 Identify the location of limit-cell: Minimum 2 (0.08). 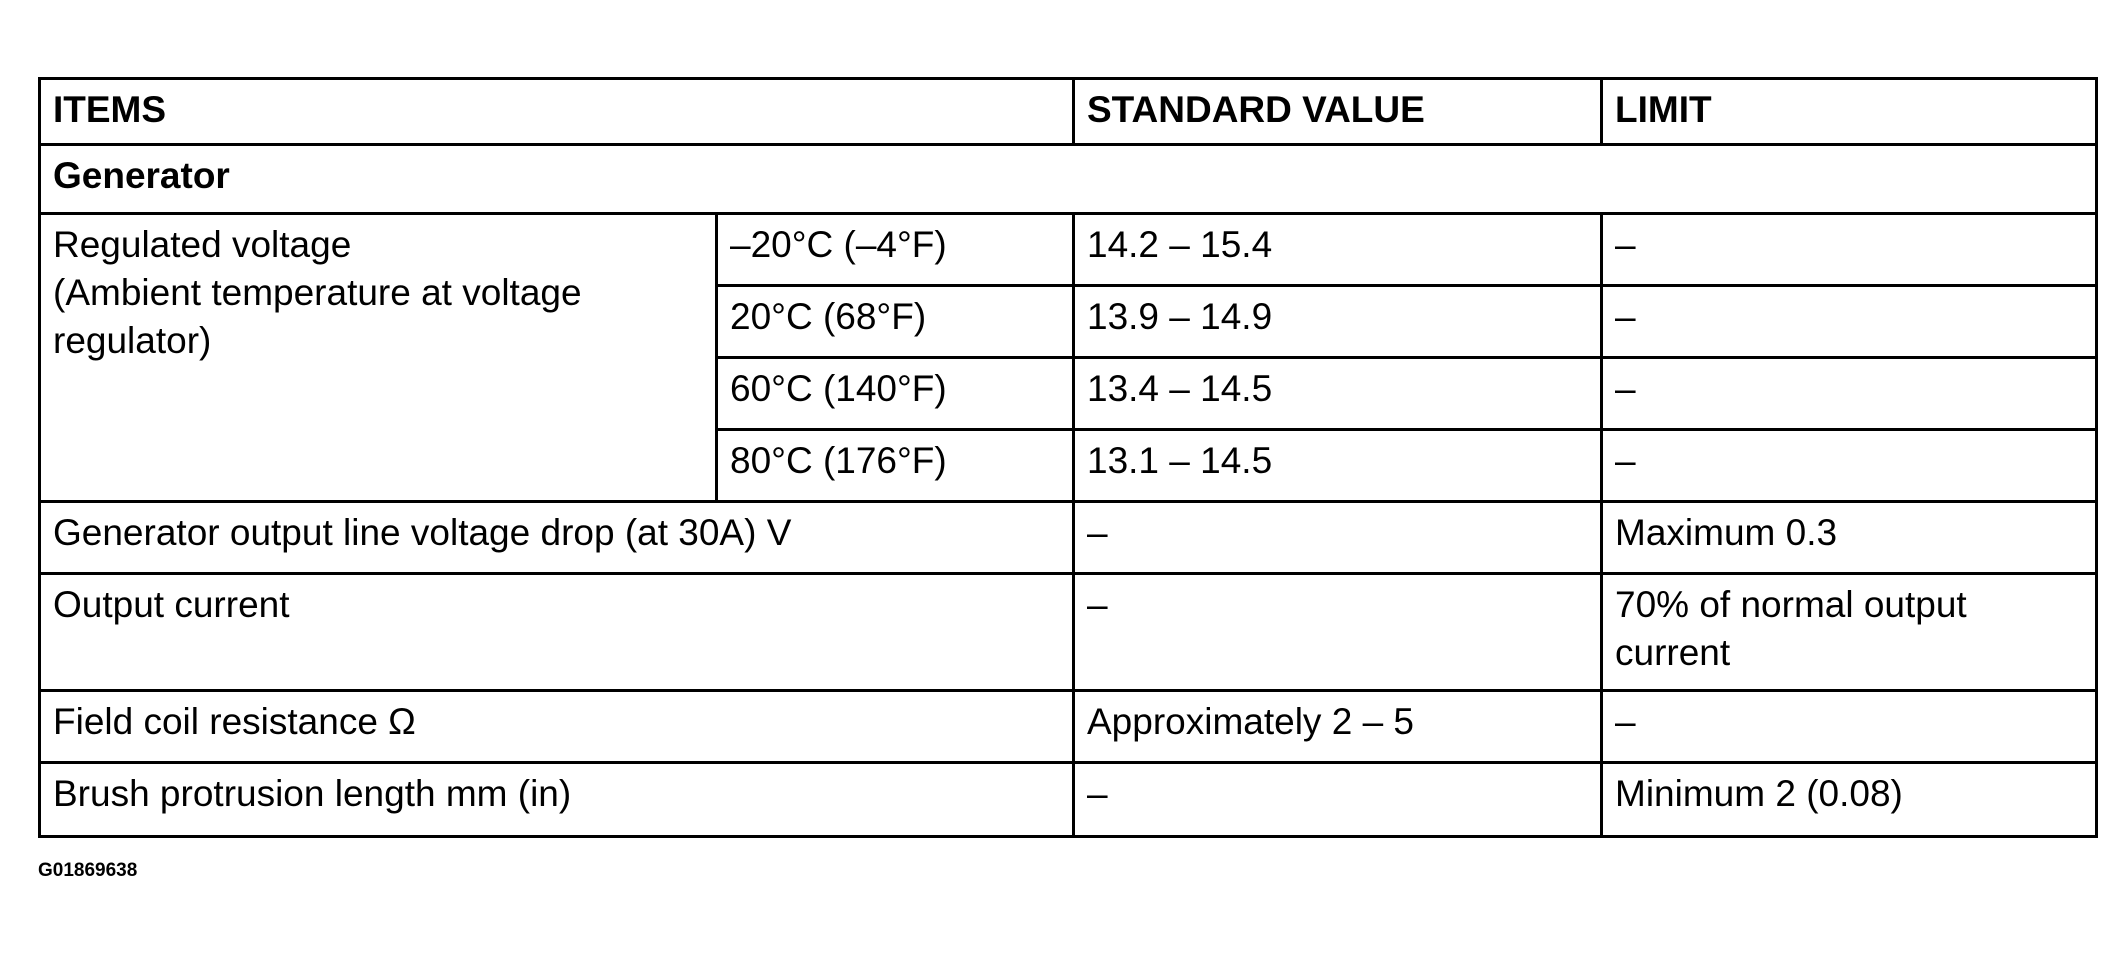
(1849, 799).